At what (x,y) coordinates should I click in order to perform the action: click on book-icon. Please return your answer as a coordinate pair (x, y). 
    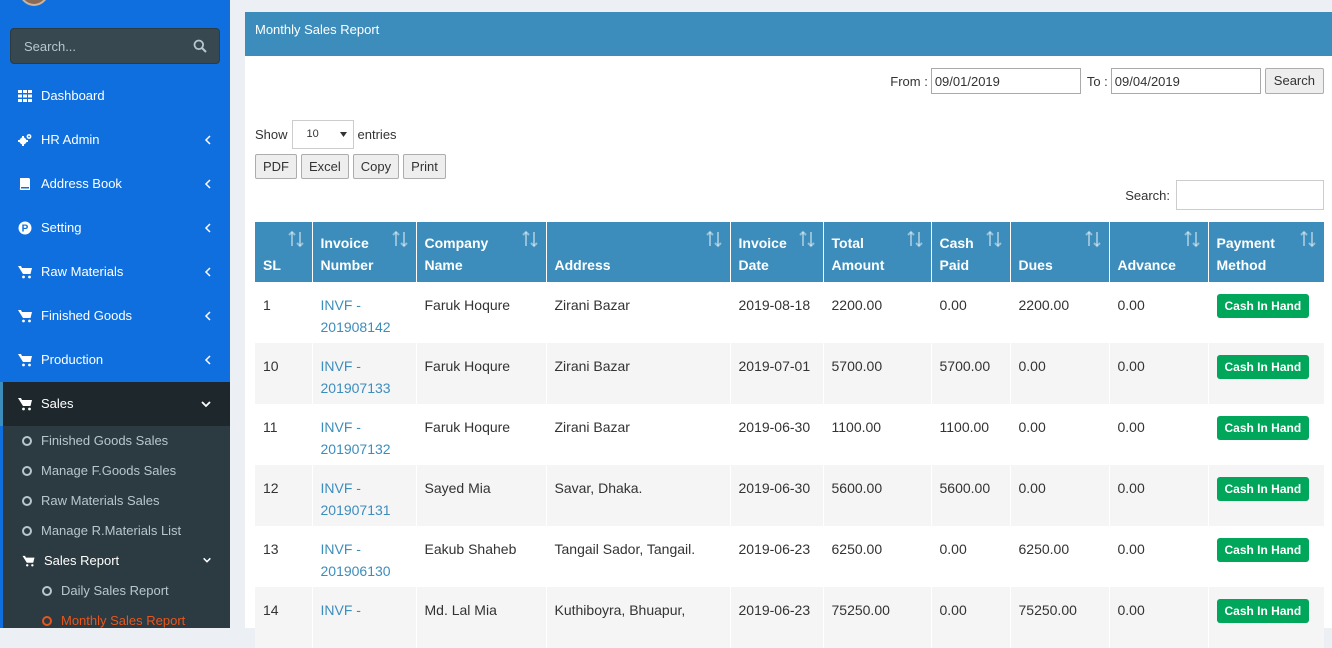
    Looking at the image, I should click on (24, 184).